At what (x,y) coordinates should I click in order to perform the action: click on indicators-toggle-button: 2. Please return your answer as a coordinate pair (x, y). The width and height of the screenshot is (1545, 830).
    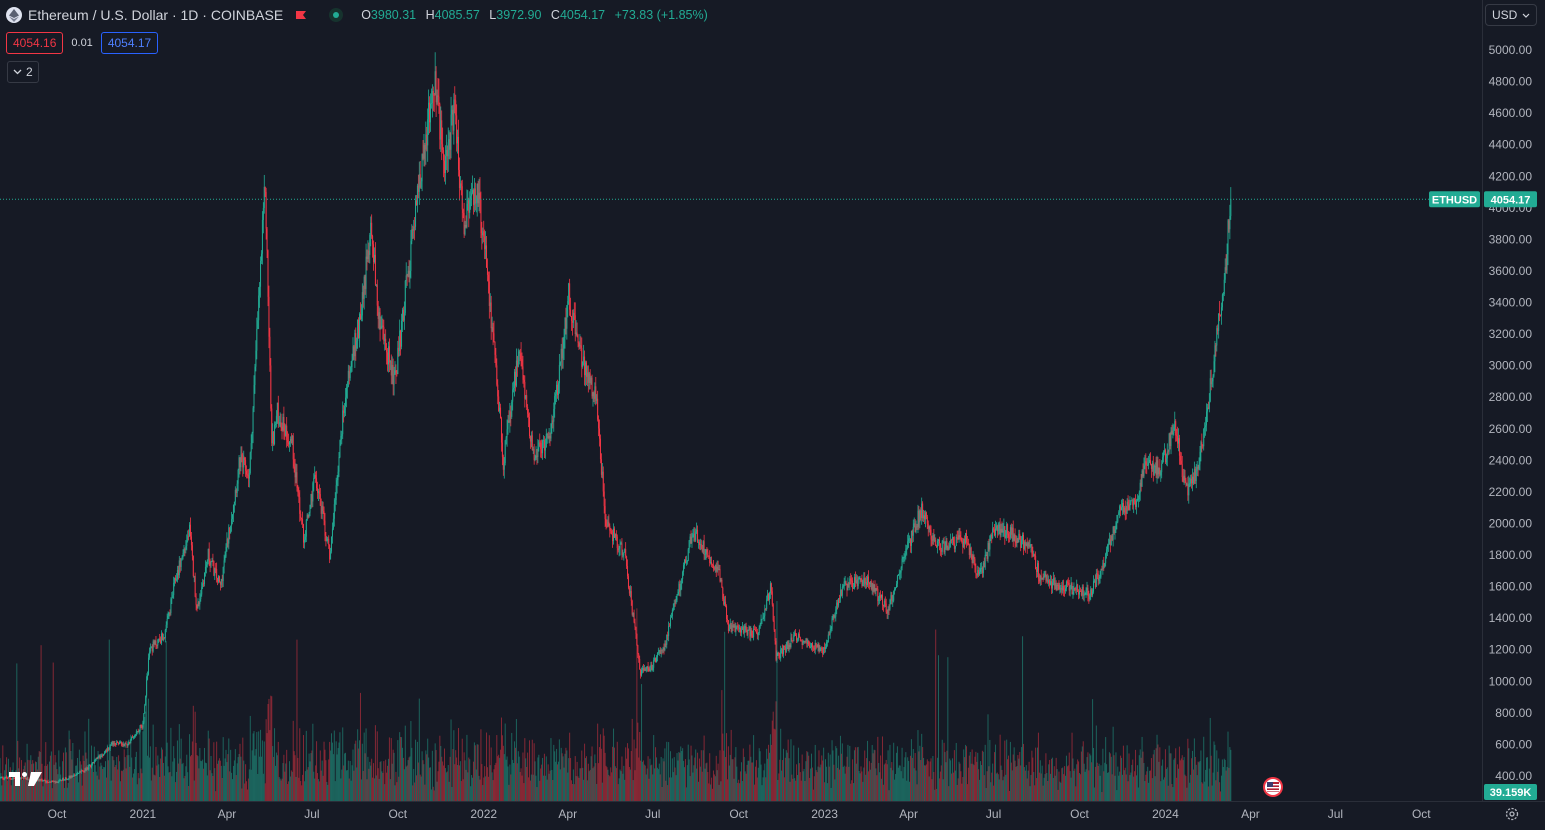
    Looking at the image, I should click on (23, 72).